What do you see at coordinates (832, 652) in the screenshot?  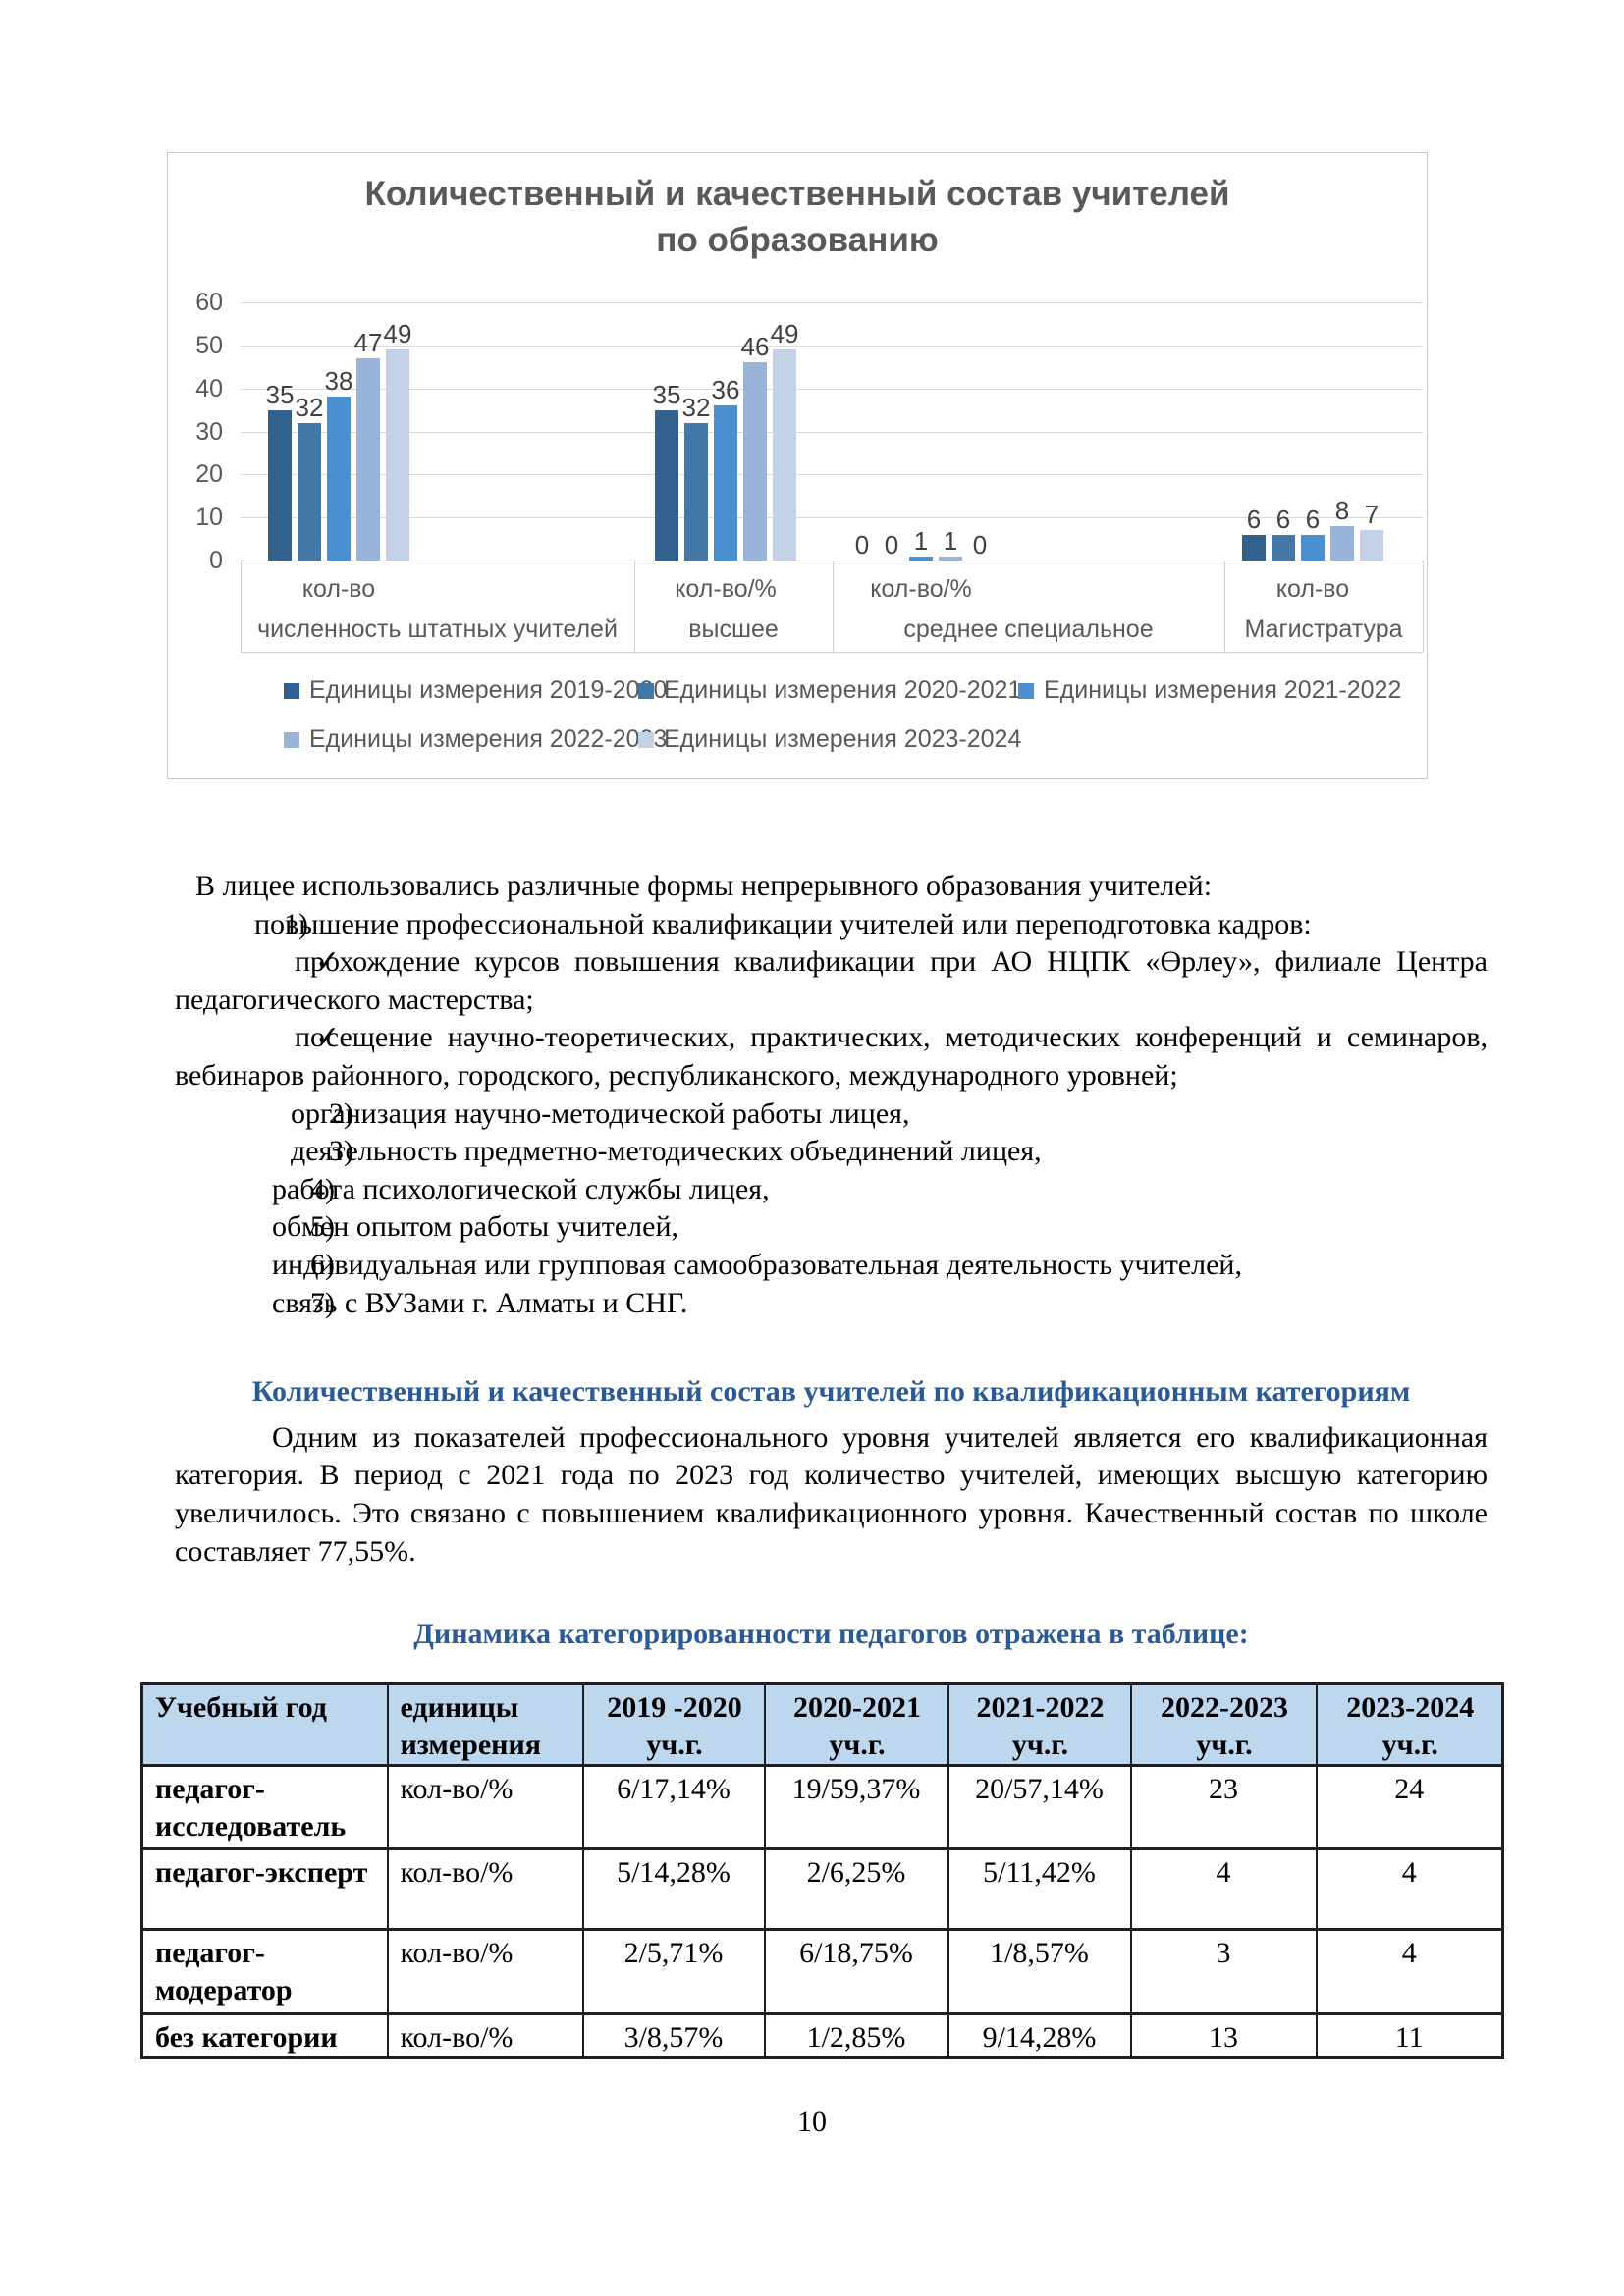 I see `category-axis-bottom-line` at bounding box center [832, 652].